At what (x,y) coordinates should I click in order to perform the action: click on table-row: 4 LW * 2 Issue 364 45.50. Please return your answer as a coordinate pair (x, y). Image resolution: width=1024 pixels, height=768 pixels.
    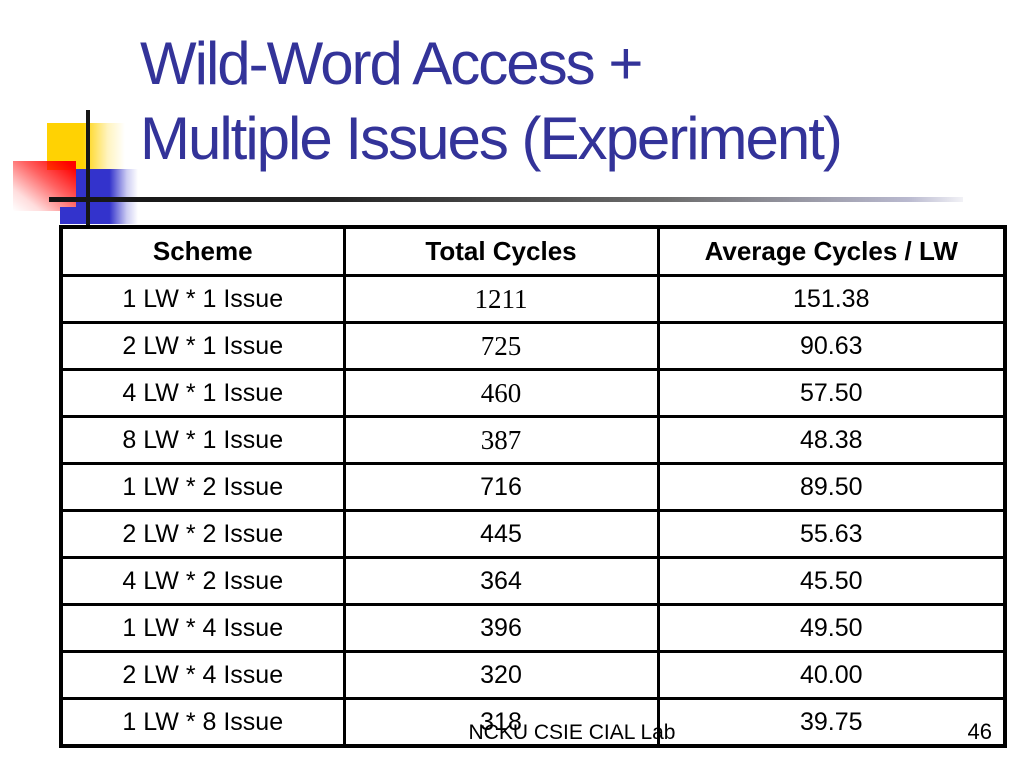
    Looking at the image, I should click on (533, 581).